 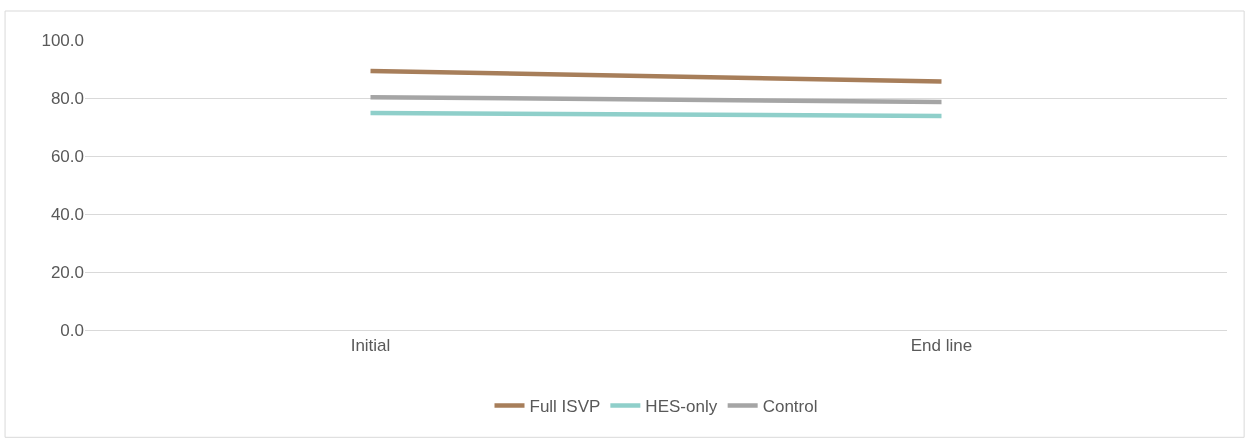 What do you see at coordinates (67, 272) in the screenshot?
I see `y-tick-label: 20.0` at bounding box center [67, 272].